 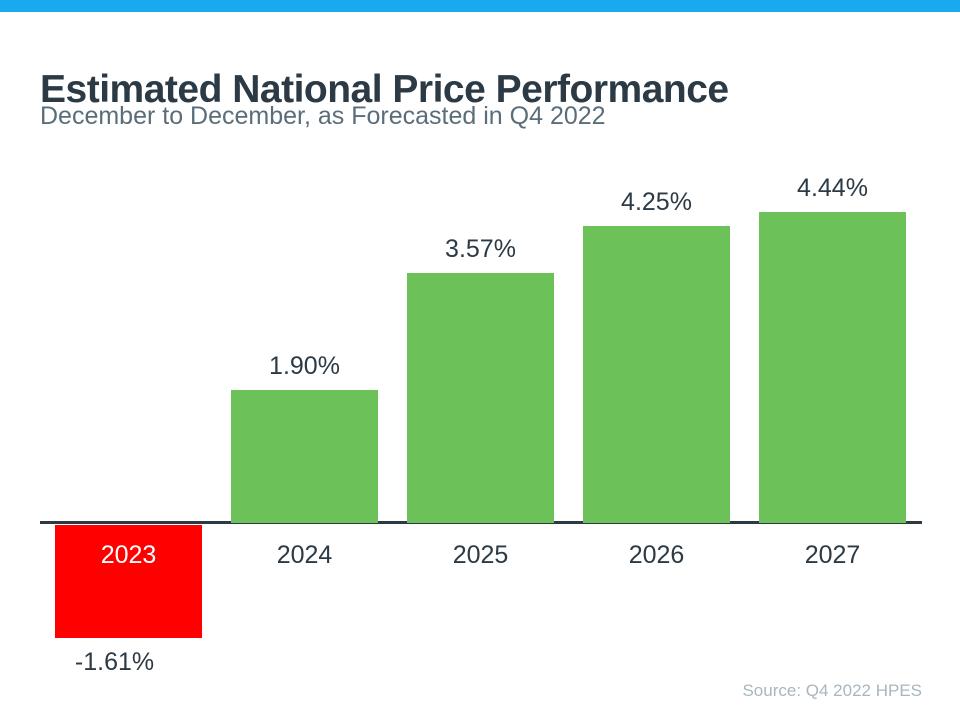 What do you see at coordinates (832, 188) in the screenshot?
I see `value-label-2027: 4.44%` at bounding box center [832, 188].